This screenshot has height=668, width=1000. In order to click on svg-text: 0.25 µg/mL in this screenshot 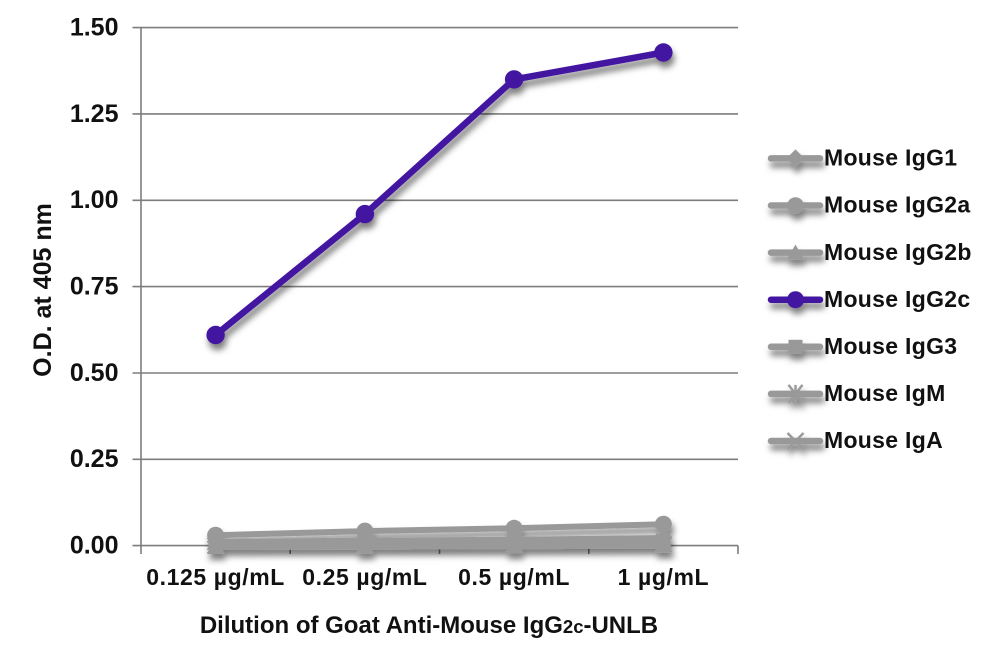, I will do `click(364, 577)`.